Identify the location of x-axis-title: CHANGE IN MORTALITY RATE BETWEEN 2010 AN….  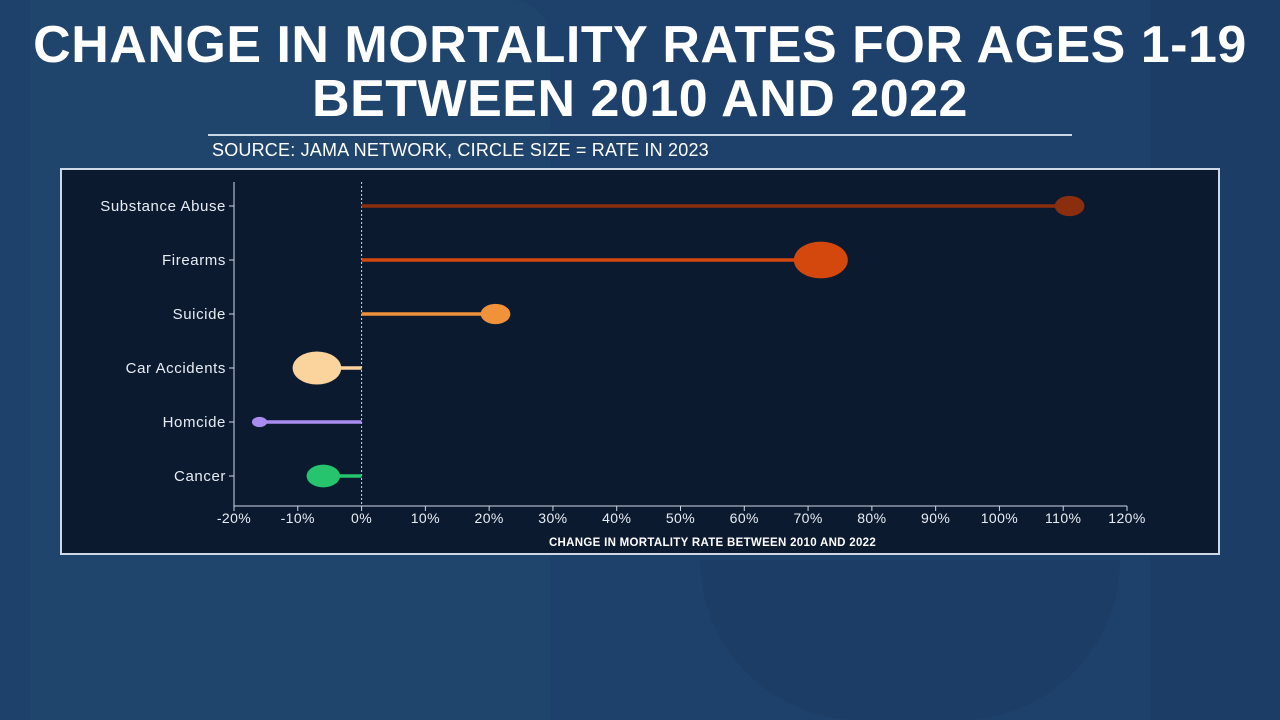
(712, 543).